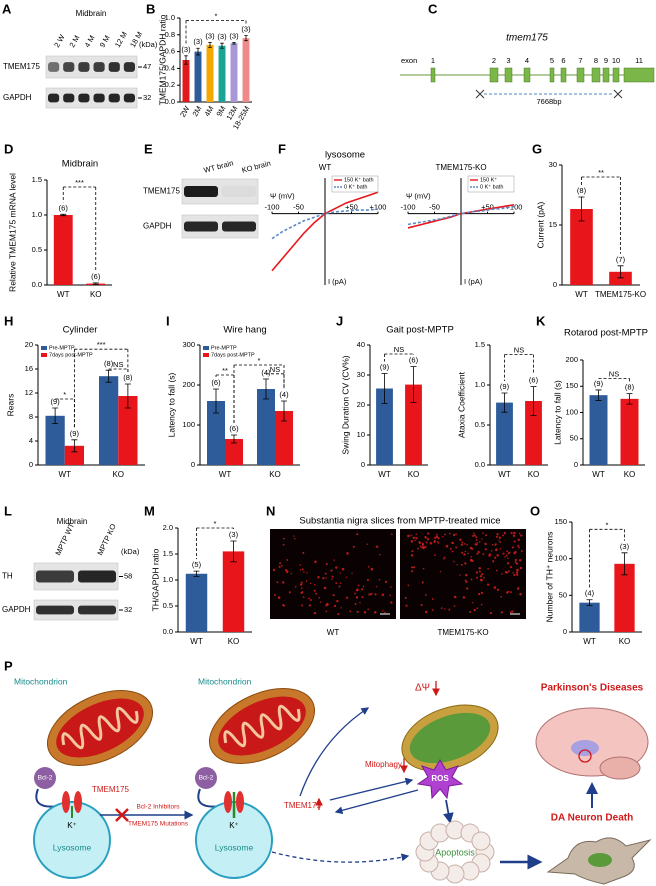 The height and width of the screenshot is (886, 656). What do you see at coordinates (596, 60) in the screenshot?
I see `exon-number: 8` at bounding box center [596, 60].